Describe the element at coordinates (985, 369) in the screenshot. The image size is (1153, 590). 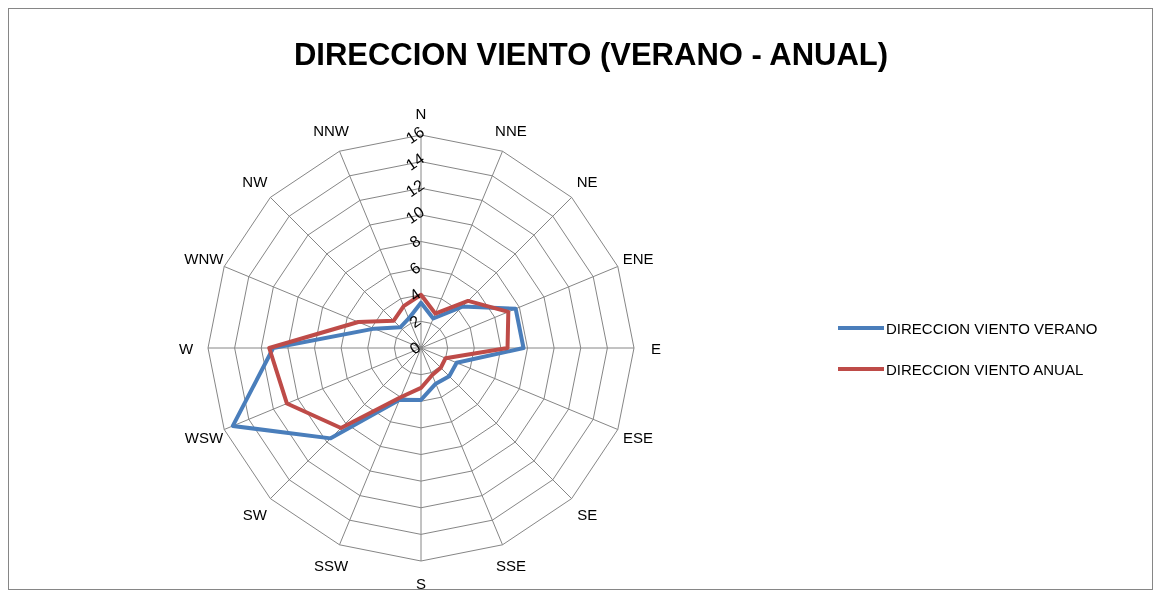
I see `legend-label: DIRECCION VIENTO ANUAL` at that location.